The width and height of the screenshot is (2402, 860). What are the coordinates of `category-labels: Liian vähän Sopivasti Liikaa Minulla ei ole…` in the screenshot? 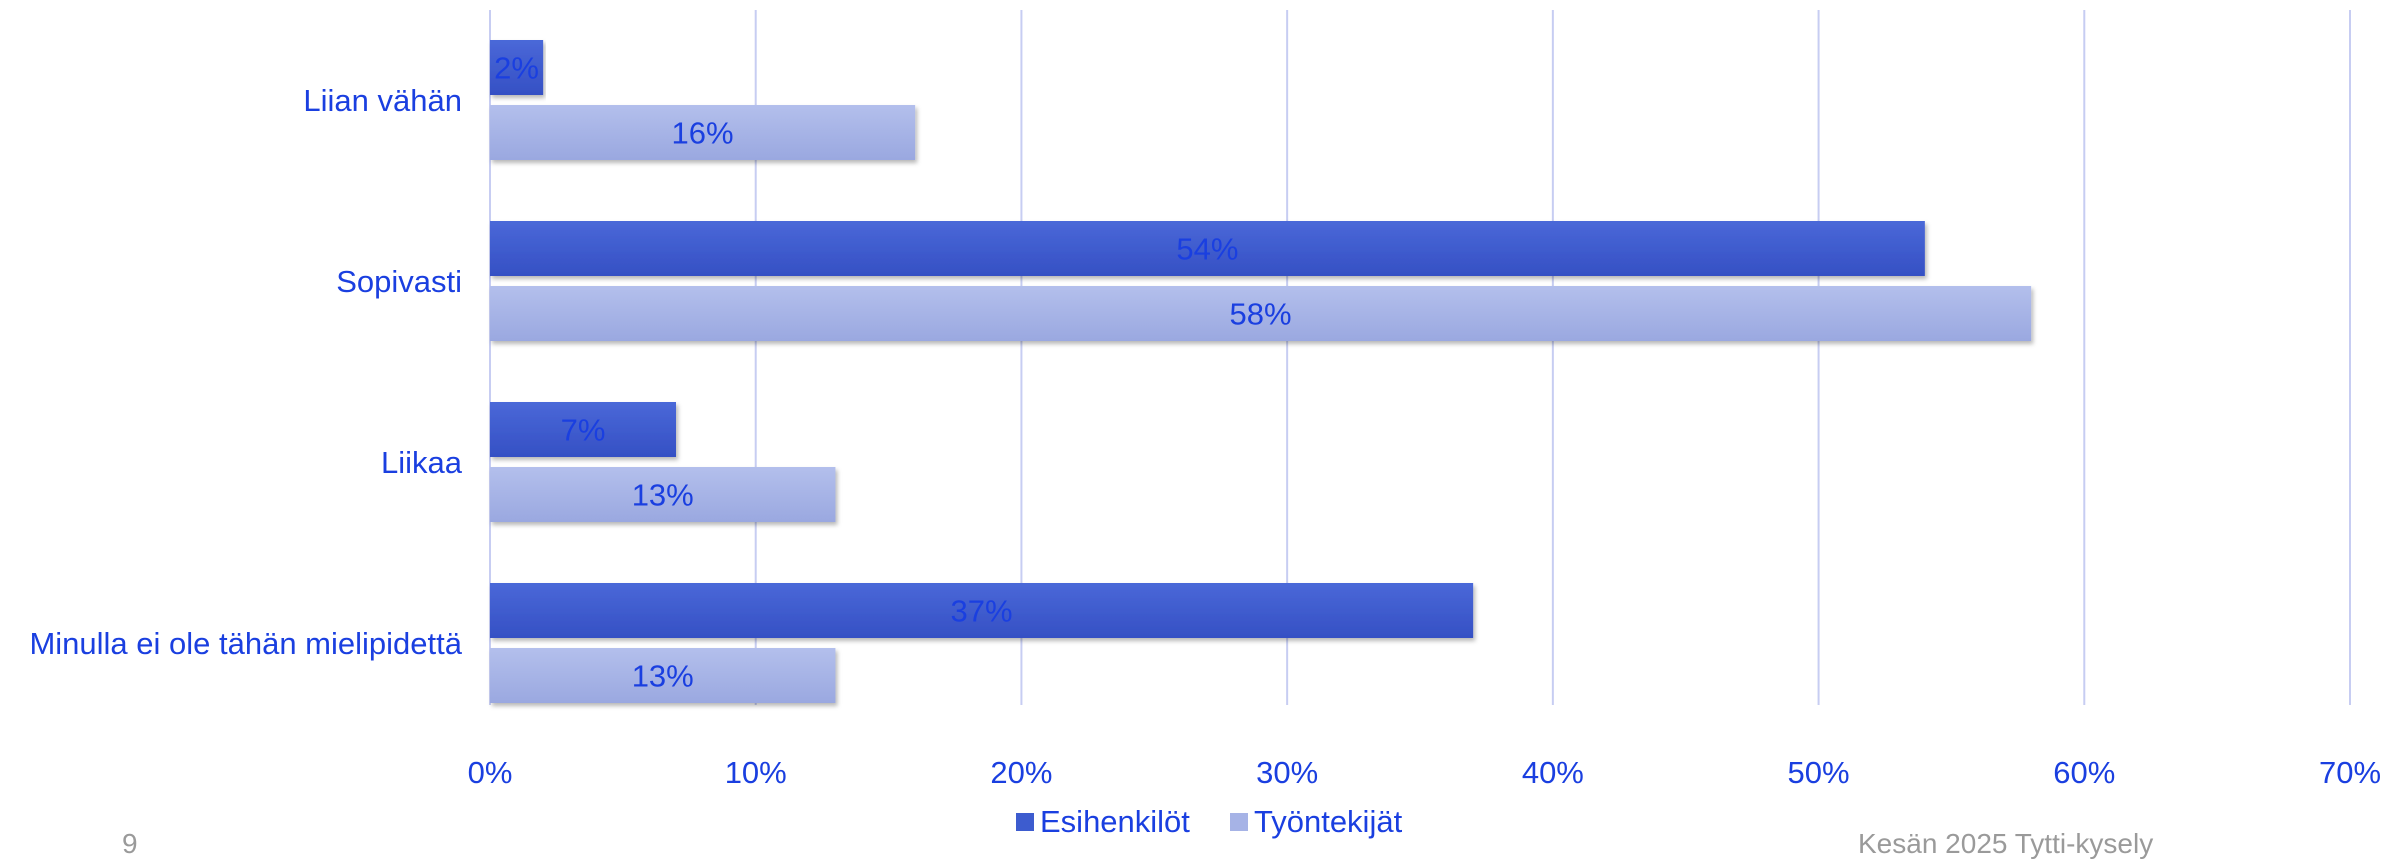 It's located at (245, 372).